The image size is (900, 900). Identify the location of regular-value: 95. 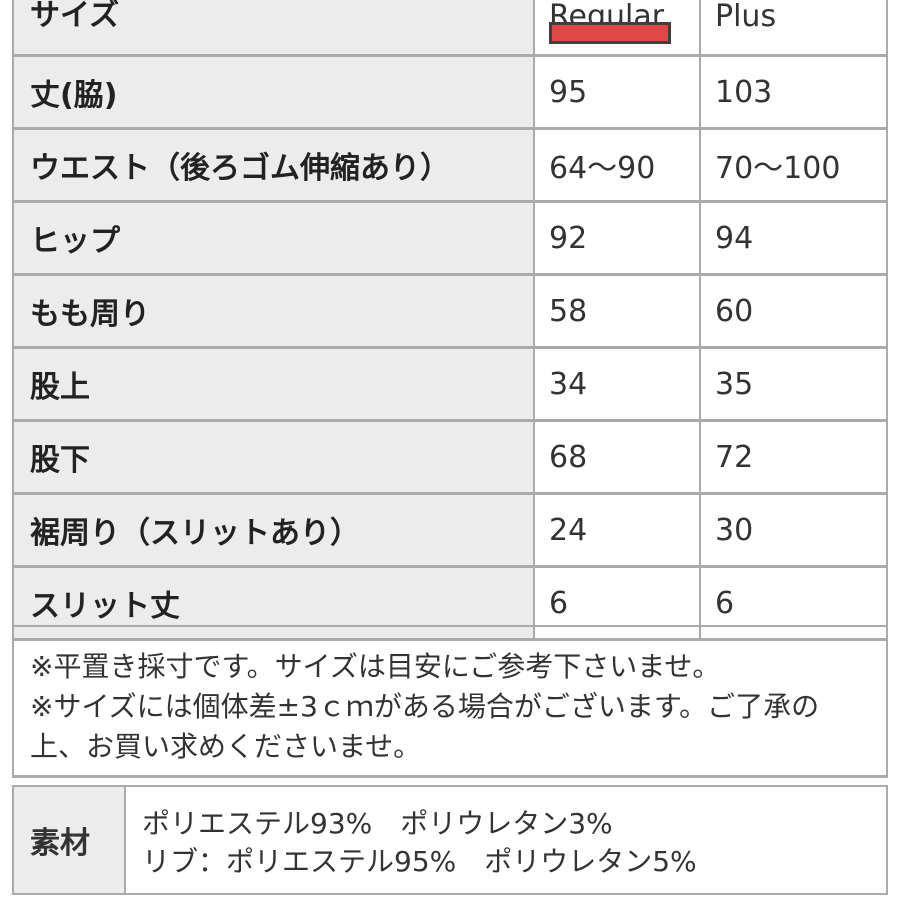
(618, 93).